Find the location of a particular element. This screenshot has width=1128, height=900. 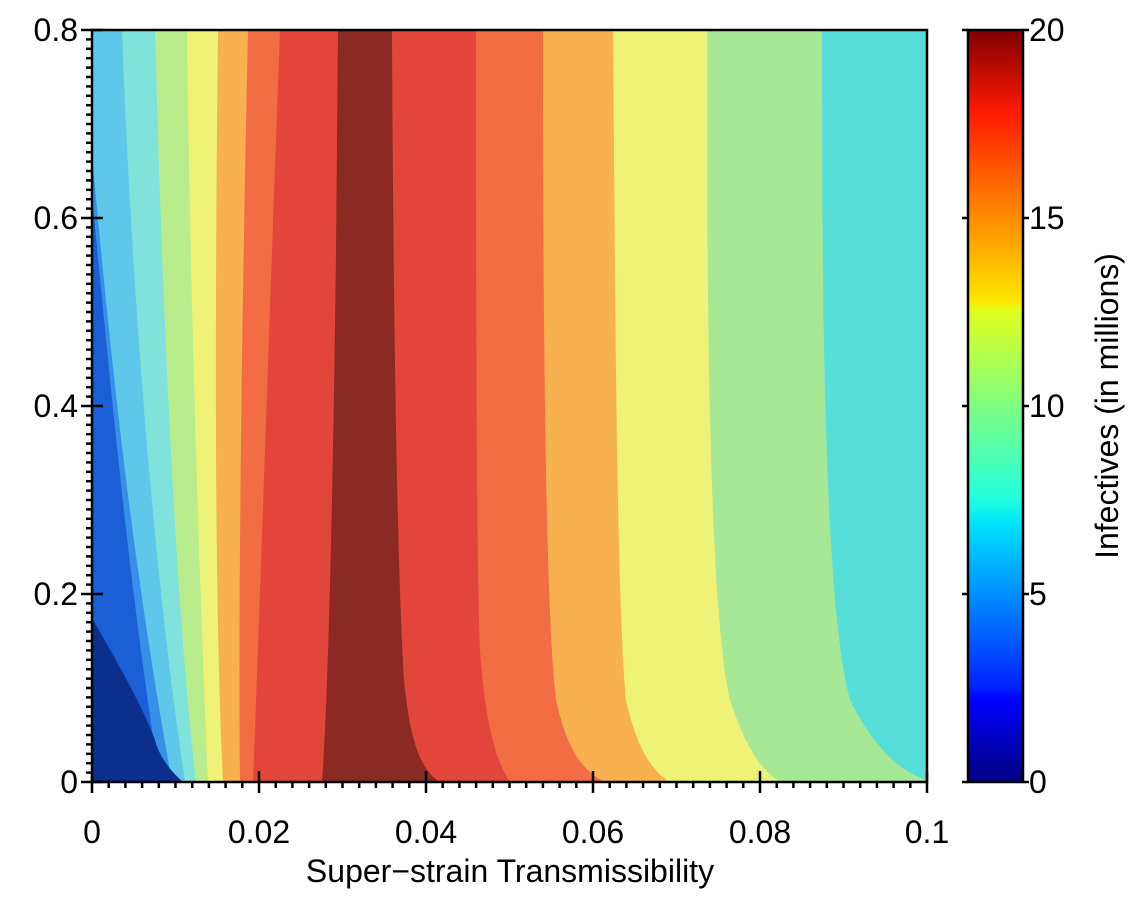

y-tick-label: 0.6 is located at coordinates (56, 218).